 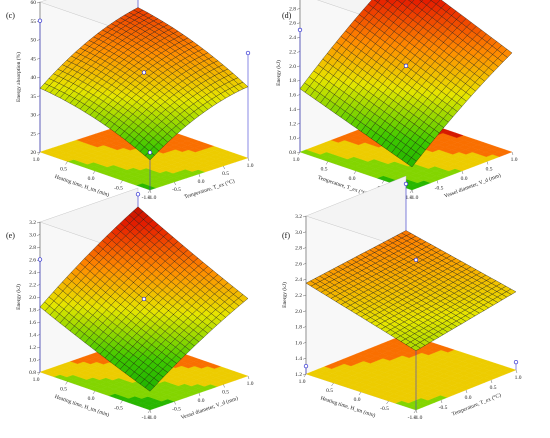 I want to click on panel-label: (f), so click(x=286, y=235).